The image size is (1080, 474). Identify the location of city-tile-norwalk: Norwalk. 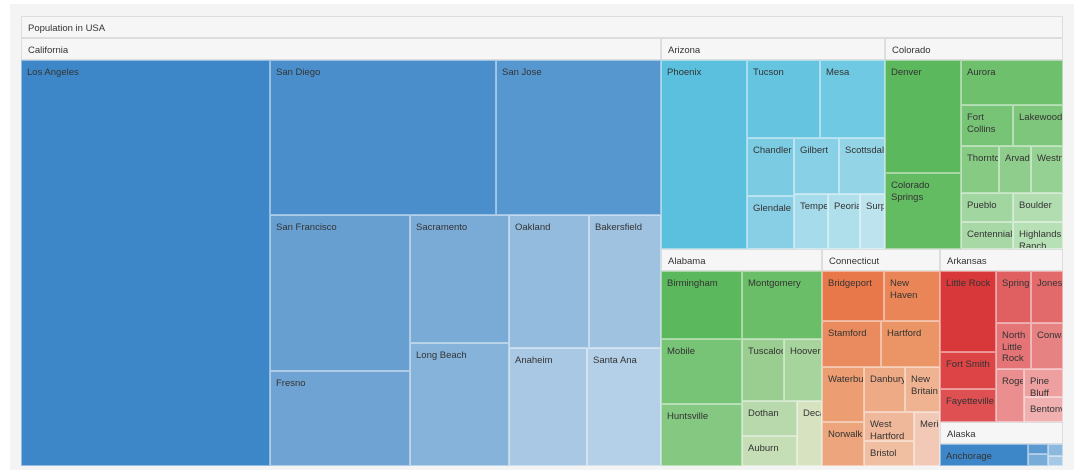
(843, 444).